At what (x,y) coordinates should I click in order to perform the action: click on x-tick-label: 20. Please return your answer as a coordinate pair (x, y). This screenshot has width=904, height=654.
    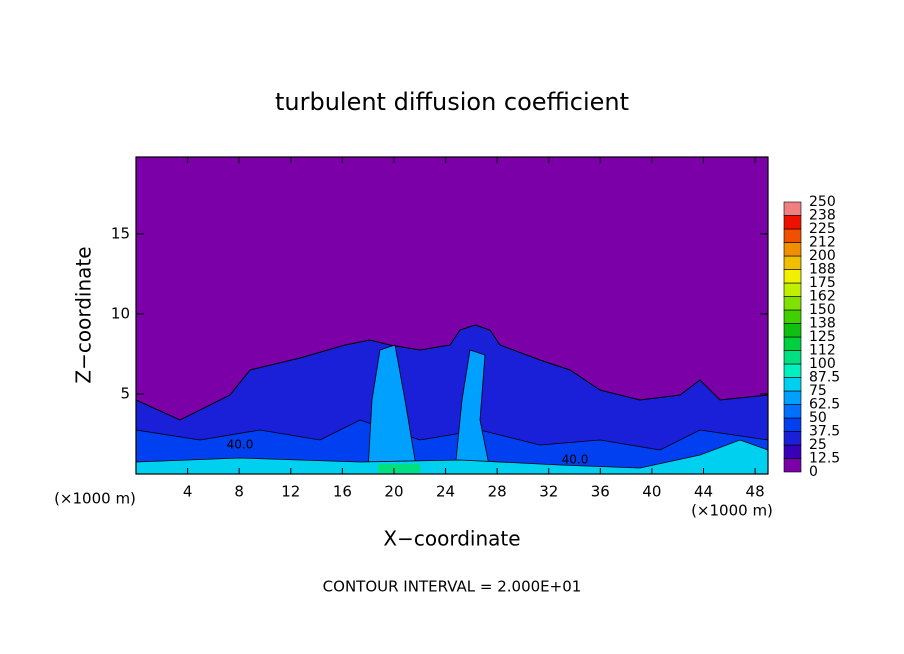
    Looking at the image, I should click on (393, 492).